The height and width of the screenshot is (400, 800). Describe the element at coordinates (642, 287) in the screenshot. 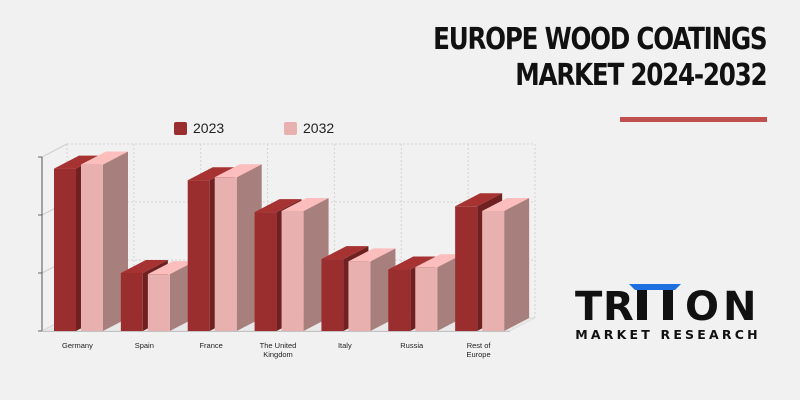

I see `logo-accent-left` at that location.